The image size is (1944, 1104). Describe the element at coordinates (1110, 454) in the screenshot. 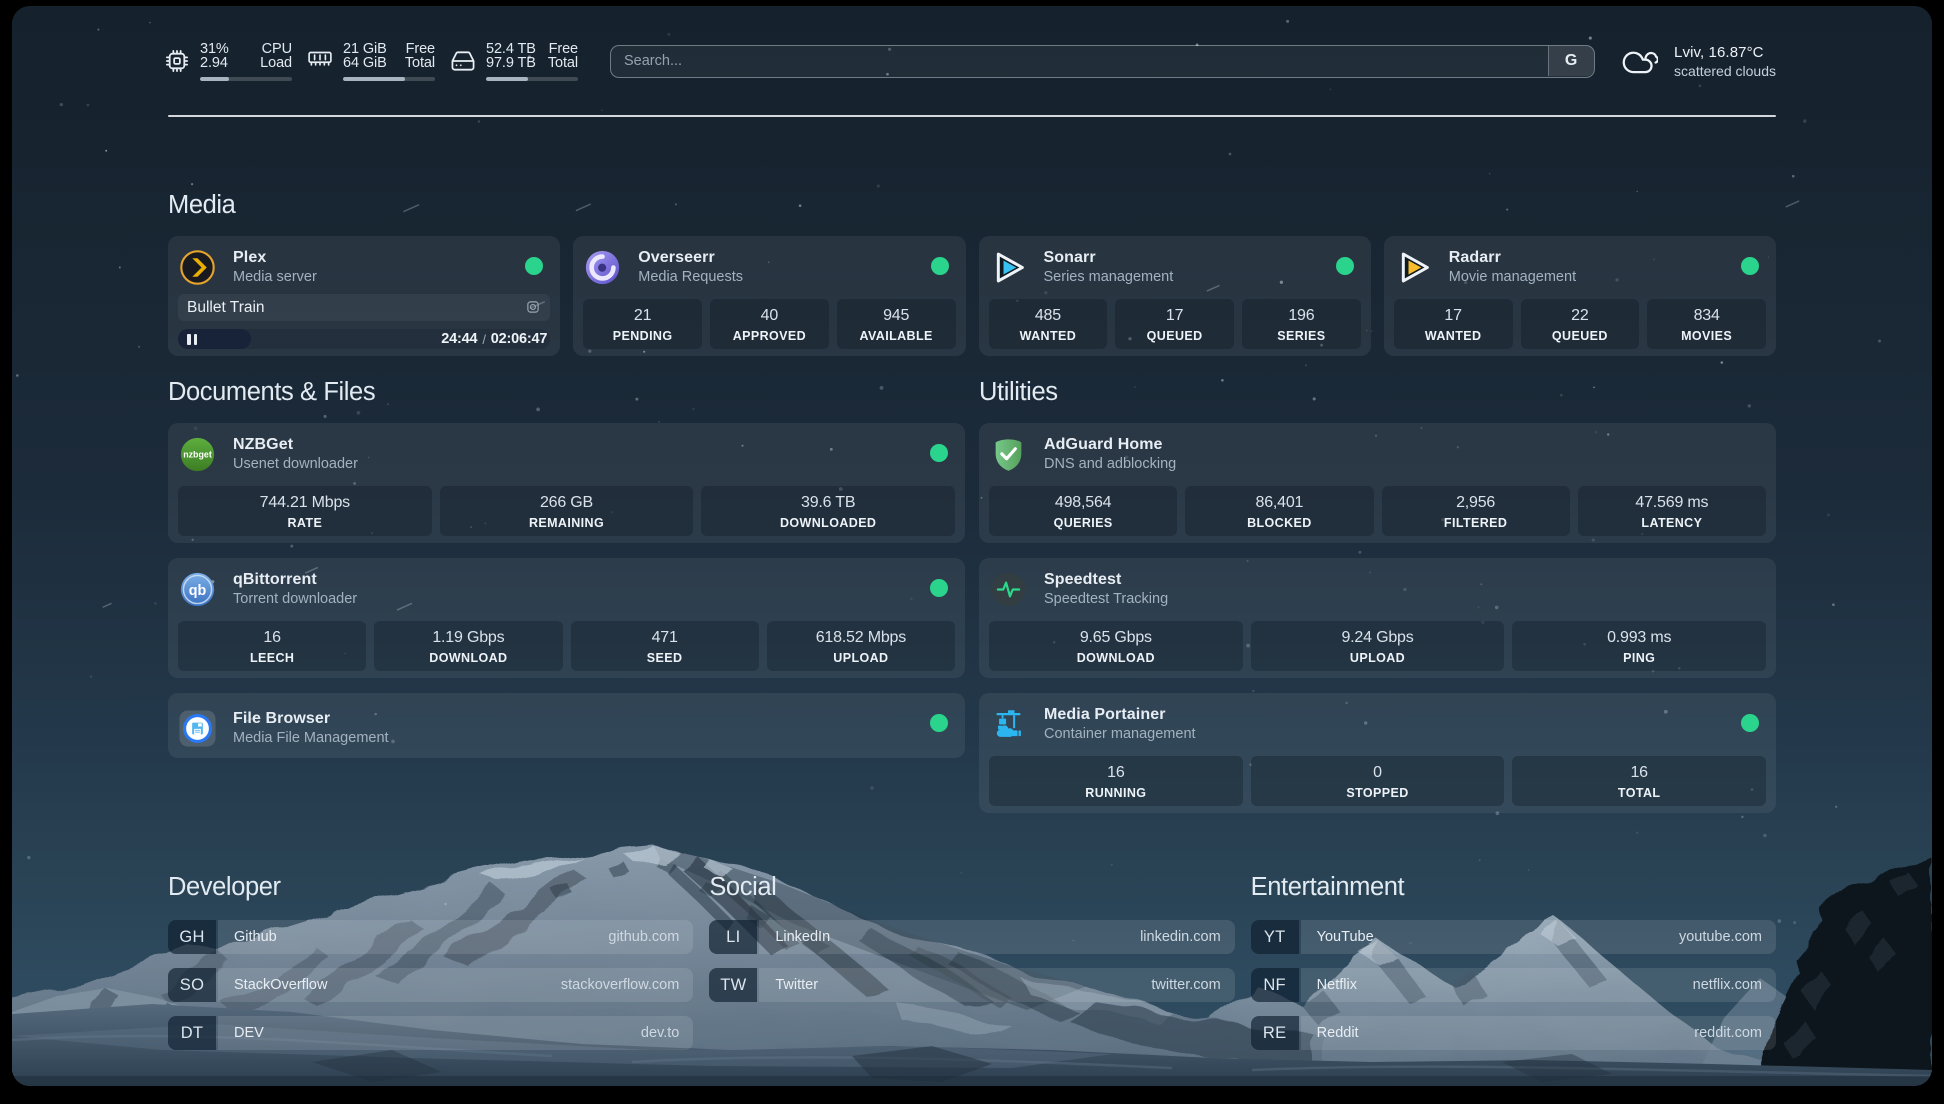

I see `service-titles: AdGuard Home DNS and adblocking` at that location.